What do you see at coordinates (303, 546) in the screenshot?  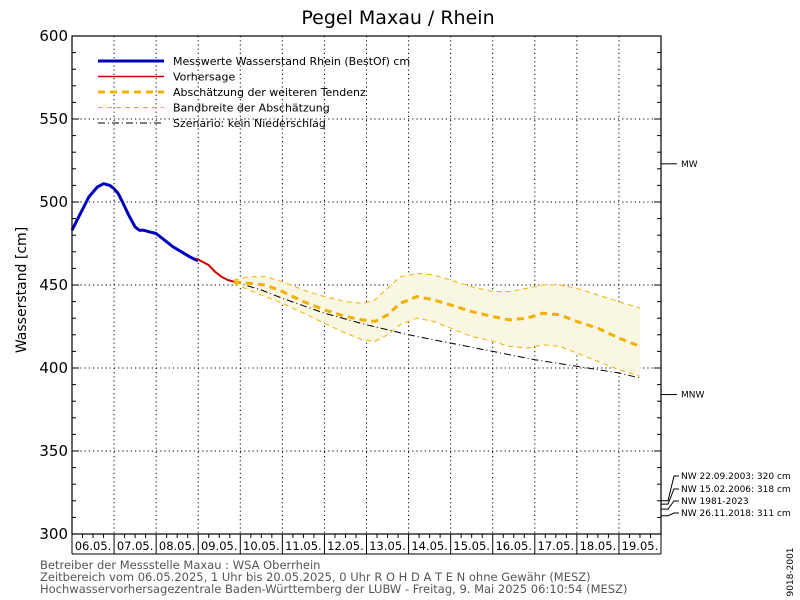 I see `date-label: 11.05.` at bounding box center [303, 546].